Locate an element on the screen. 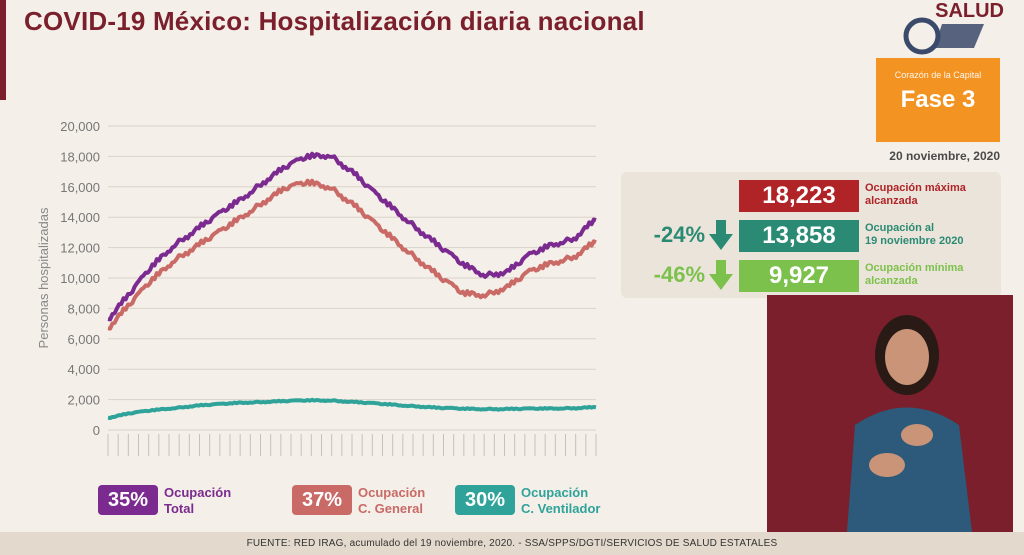  current-change-pct: -24% is located at coordinates (679, 234).